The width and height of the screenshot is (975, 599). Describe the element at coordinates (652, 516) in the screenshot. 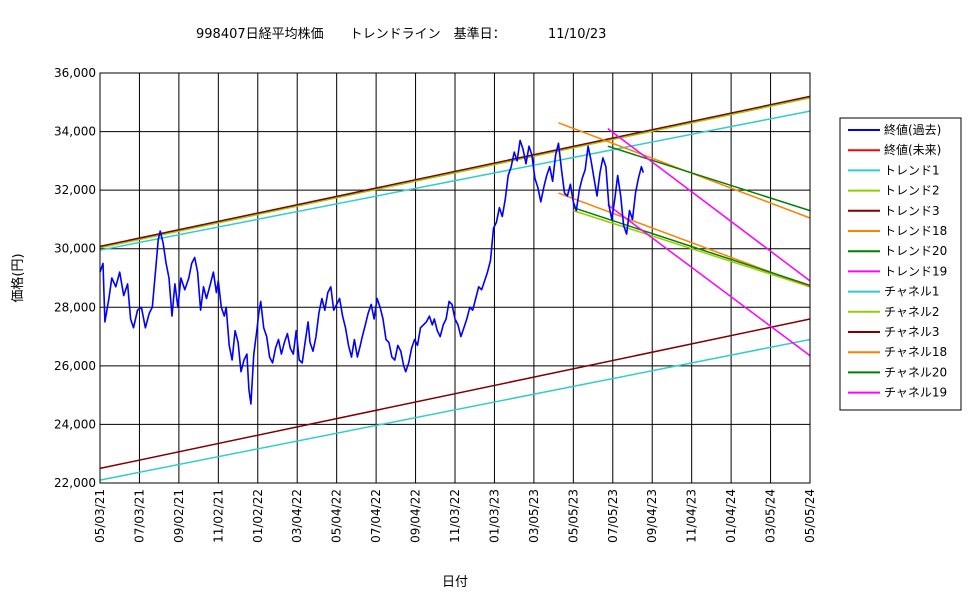

I see `x-tick-label: 09/04/23` at that location.